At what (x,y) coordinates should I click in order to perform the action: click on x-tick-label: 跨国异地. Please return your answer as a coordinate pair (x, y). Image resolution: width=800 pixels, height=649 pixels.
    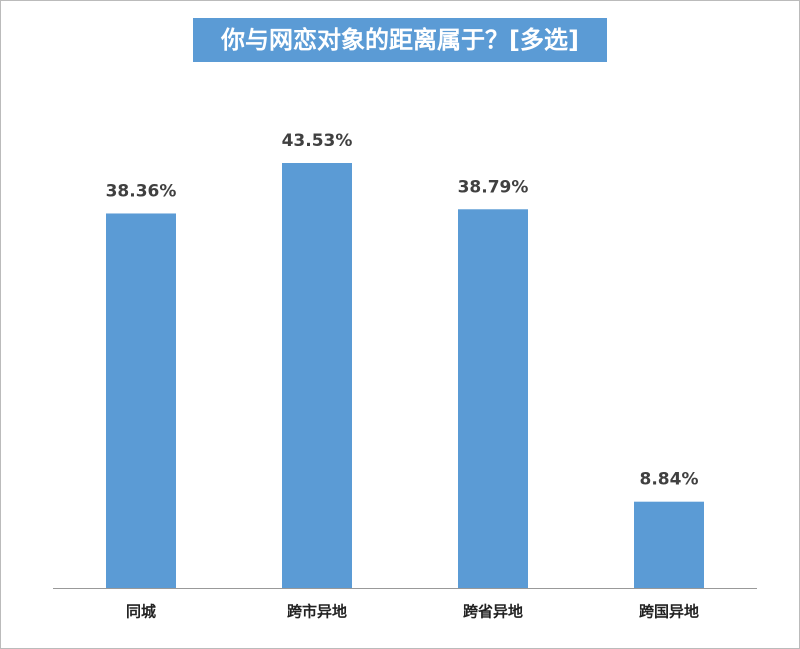
    Looking at the image, I should click on (669, 612).